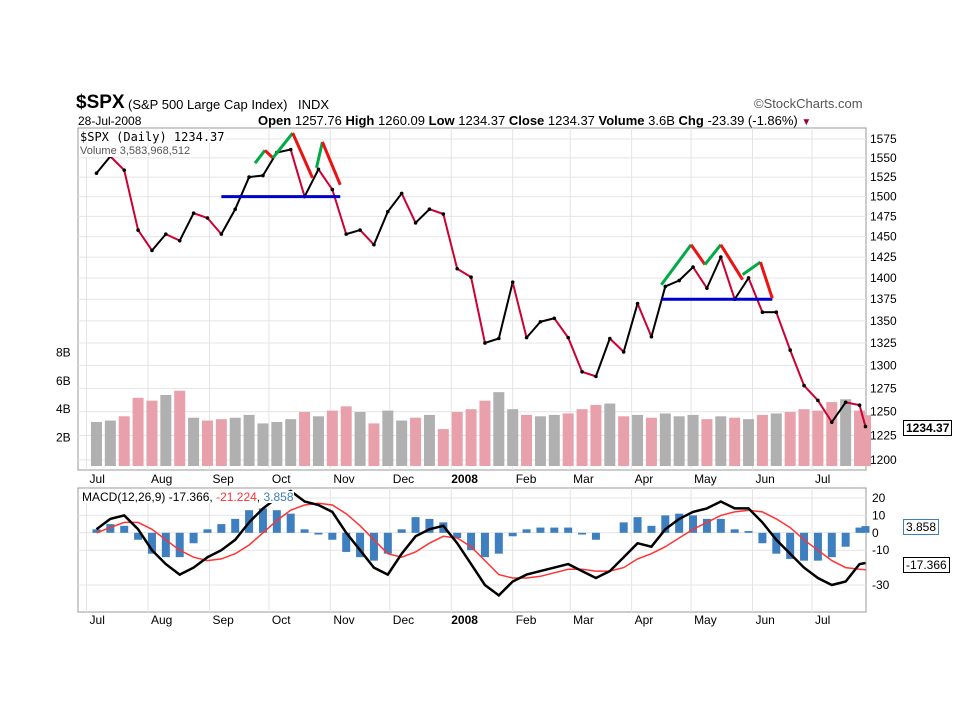  What do you see at coordinates (318, 120) in the screenshot?
I see `open-value: 1257.76` at bounding box center [318, 120].